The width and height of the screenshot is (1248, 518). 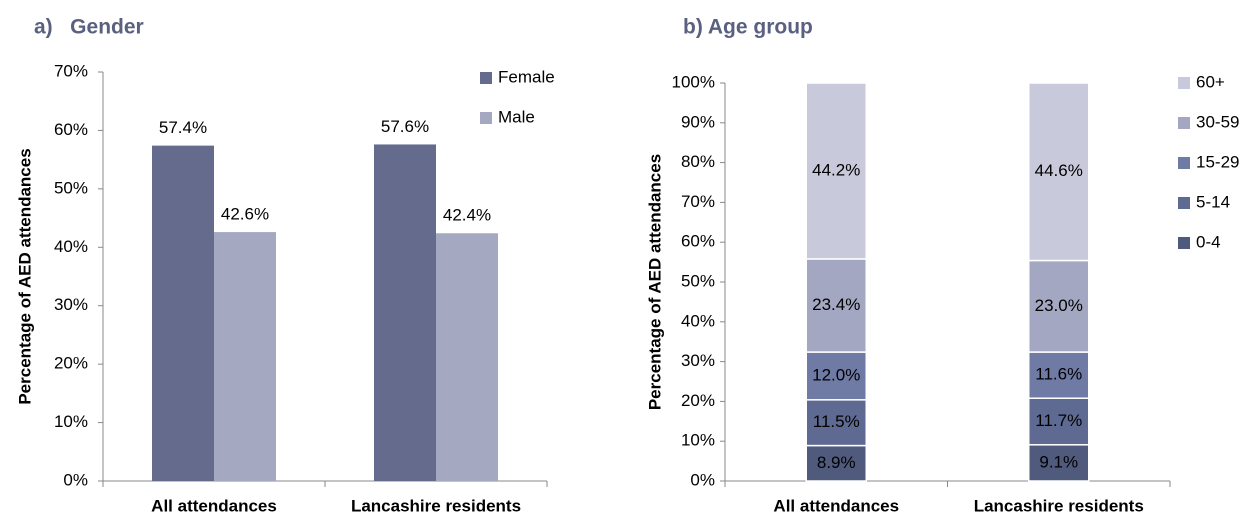 I want to click on legend-label: Male, so click(x=516, y=116).